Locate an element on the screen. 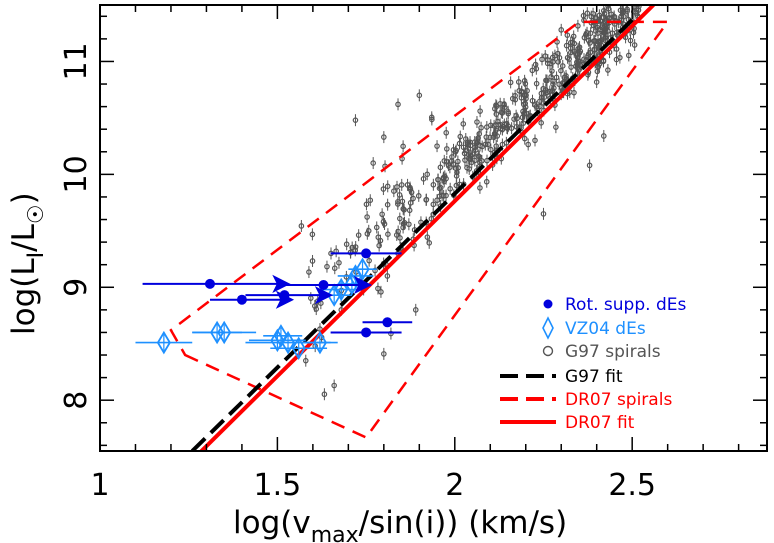  y-tick-label: 10 is located at coordinates (76, 174).